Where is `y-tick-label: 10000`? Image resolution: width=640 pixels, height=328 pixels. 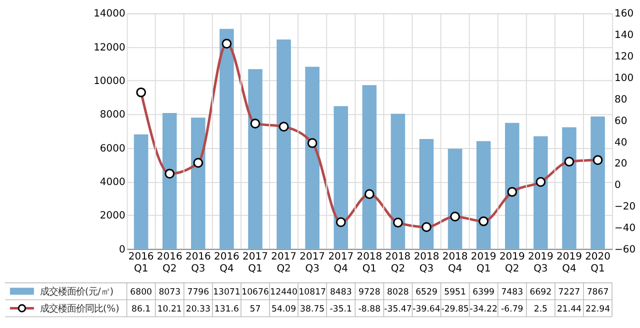 y-tick-label: 10000 is located at coordinates (110, 82).